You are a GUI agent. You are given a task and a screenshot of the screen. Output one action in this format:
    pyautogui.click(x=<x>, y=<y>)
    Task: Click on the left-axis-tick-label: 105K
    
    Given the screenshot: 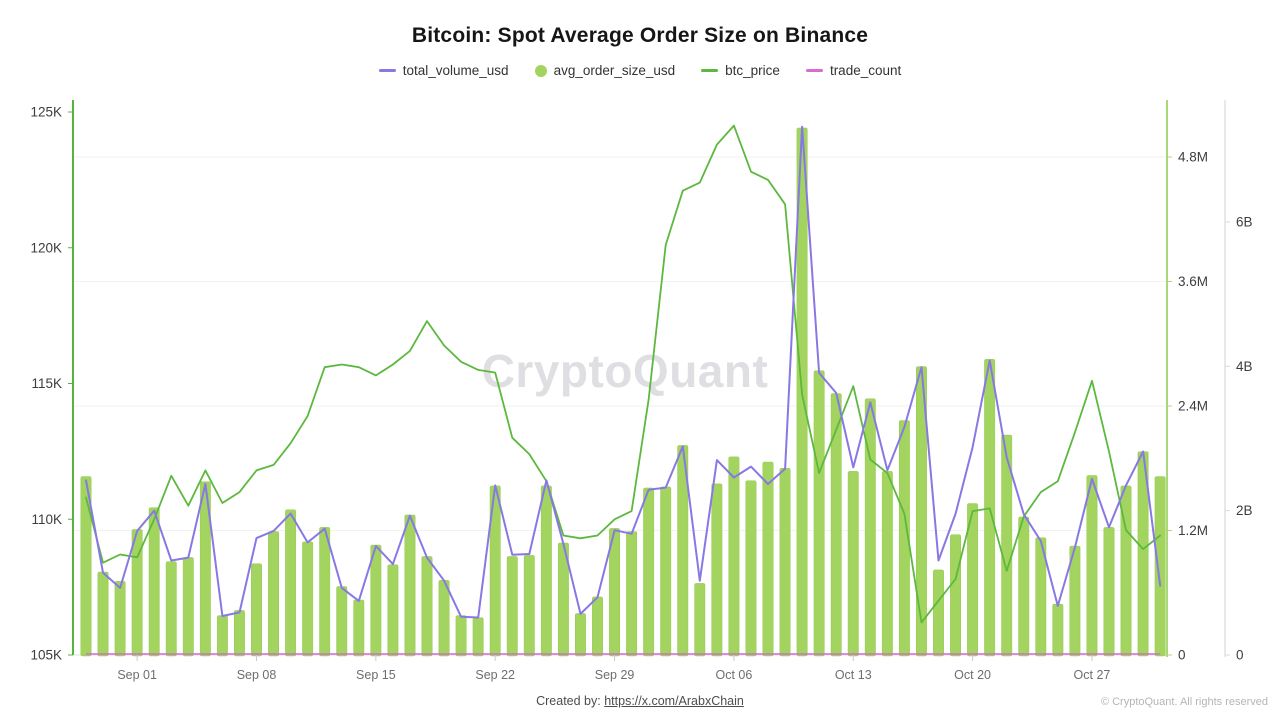 What is the action you would take?
    pyautogui.click(x=46, y=655)
    